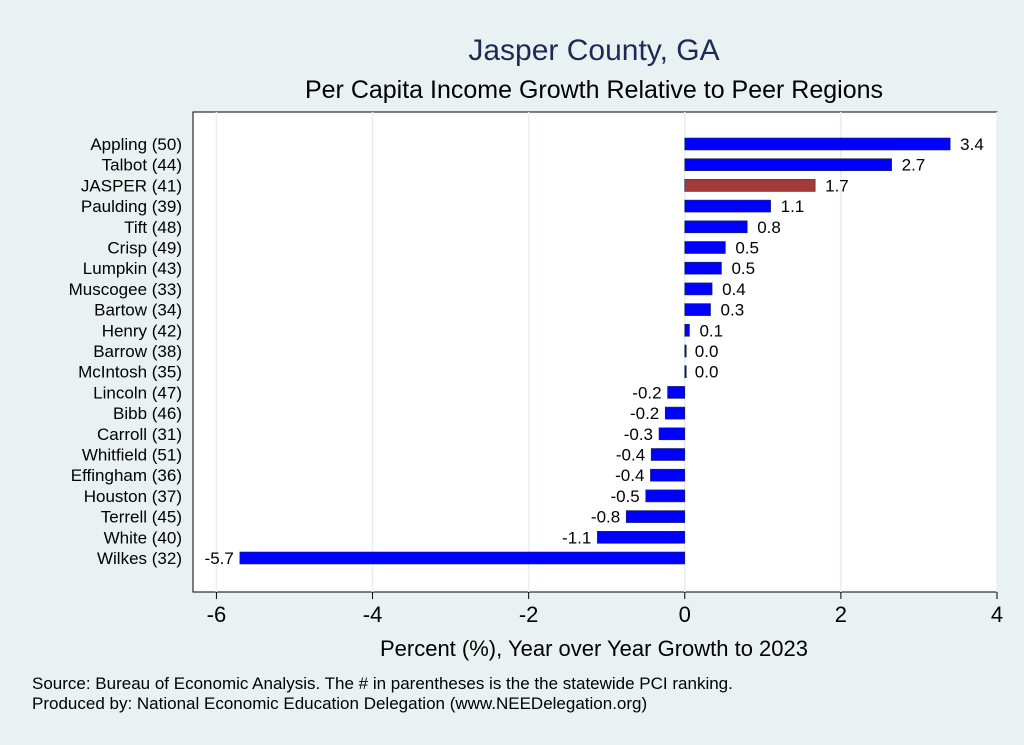 This screenshot has width=1024, height=745. What do you see at coordinates (131, 206) in the screenshot?
I see `category-label: Paulding (39)` at bounding box center [131, 206].